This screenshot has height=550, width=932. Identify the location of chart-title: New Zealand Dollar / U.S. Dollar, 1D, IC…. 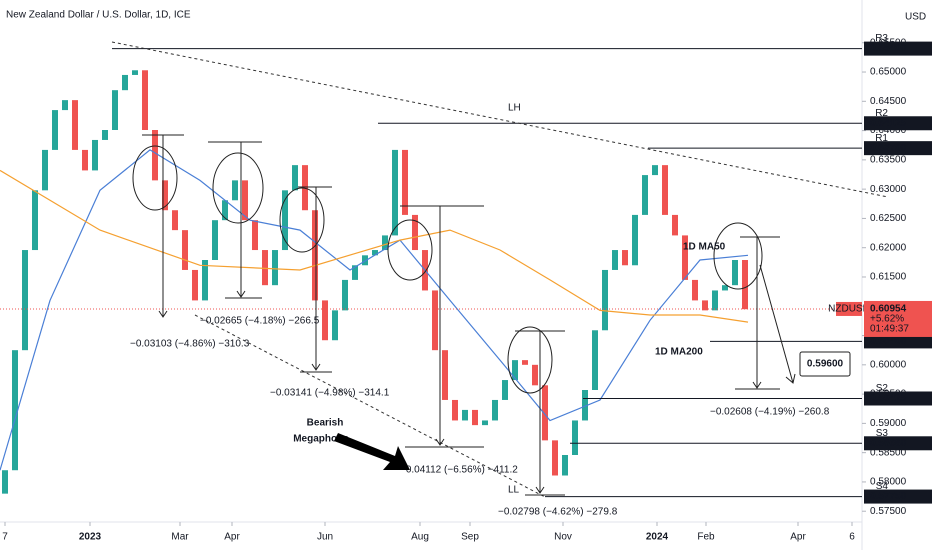
(98, 15).